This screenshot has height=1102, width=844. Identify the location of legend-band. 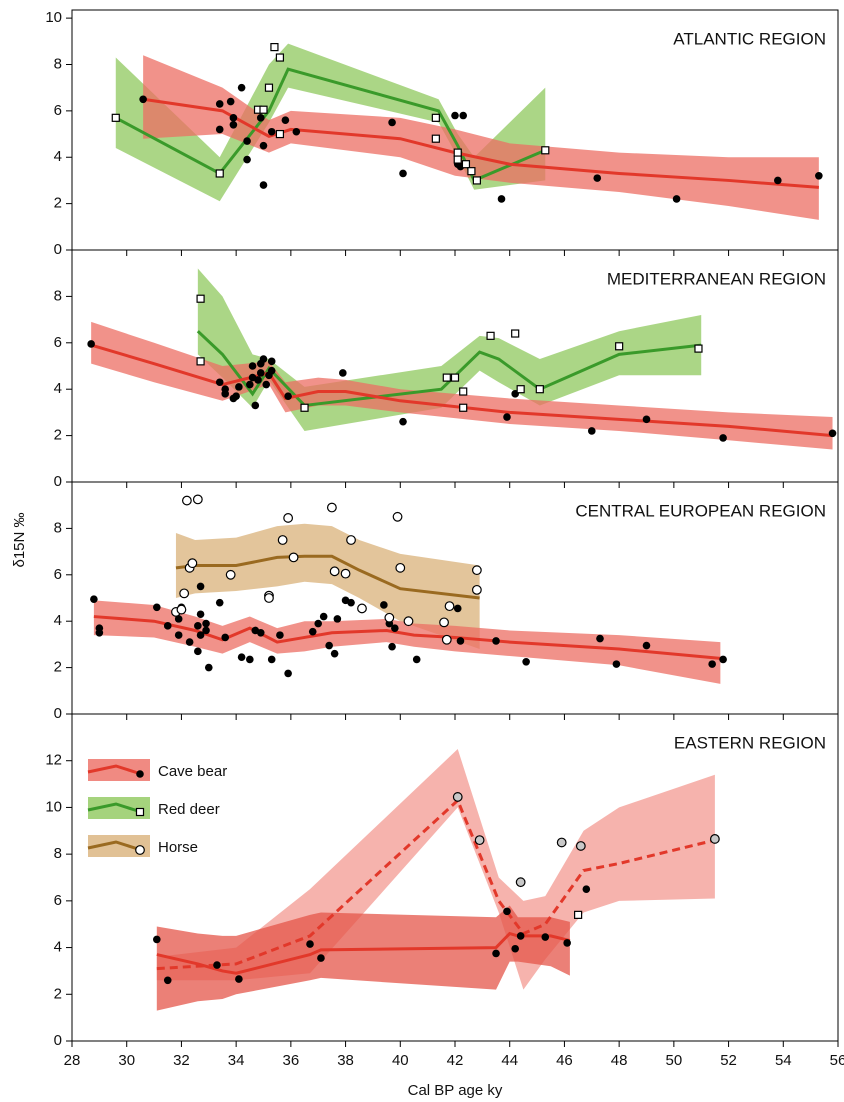
(119, 770).